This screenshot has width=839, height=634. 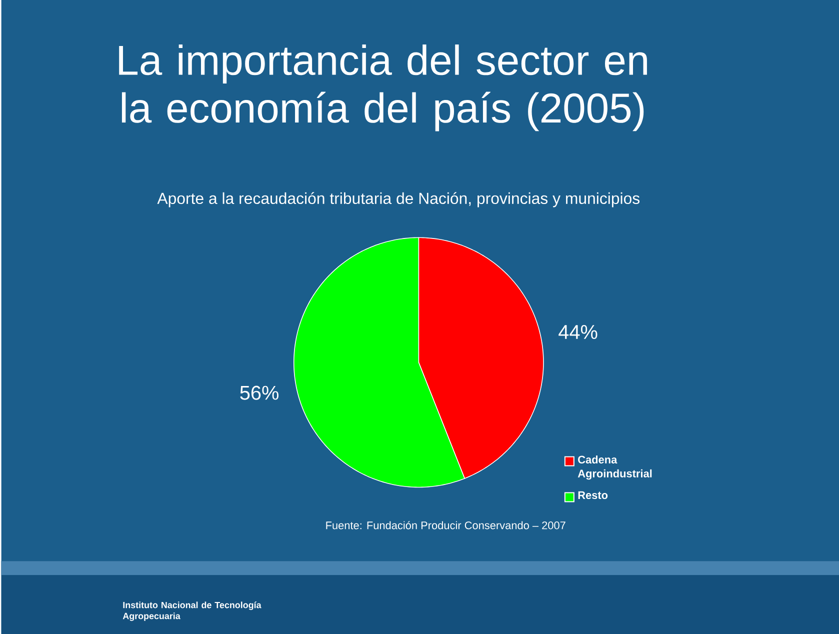 What do you see at coordinates (615, 467) in the screenshot?
I see `legend-label: Cadena Agroindustrial` at bounding box center [615, 467].